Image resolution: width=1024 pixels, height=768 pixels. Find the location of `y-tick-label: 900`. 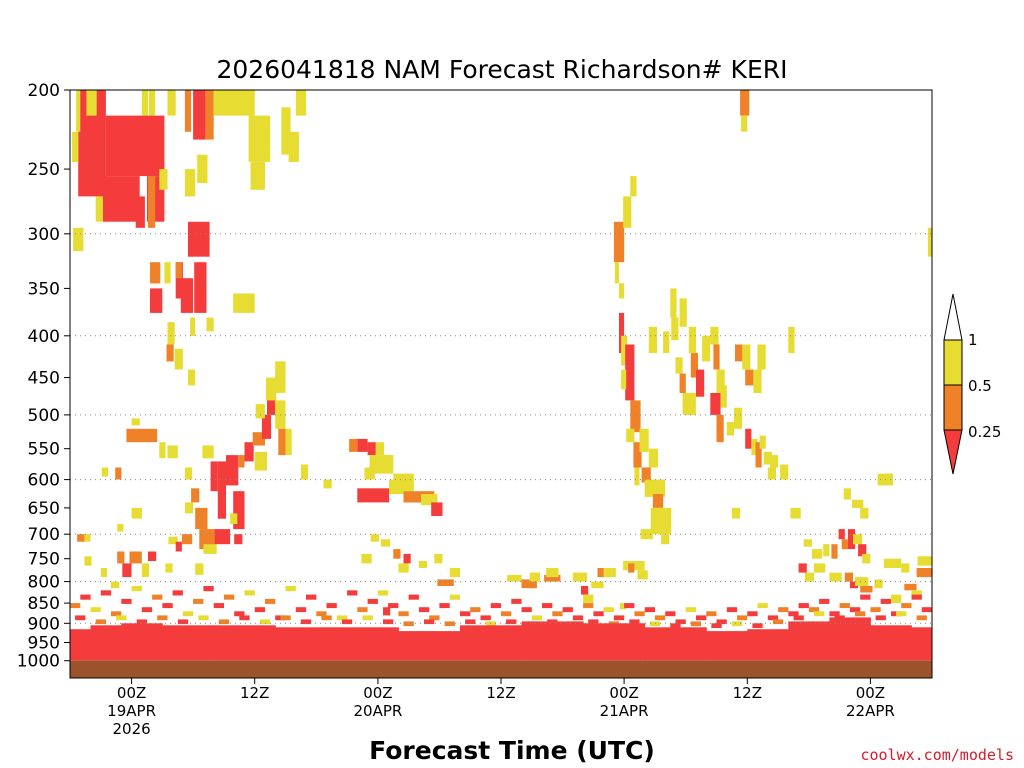

y-tick-label: 900 is located at coordinates (44, 624).